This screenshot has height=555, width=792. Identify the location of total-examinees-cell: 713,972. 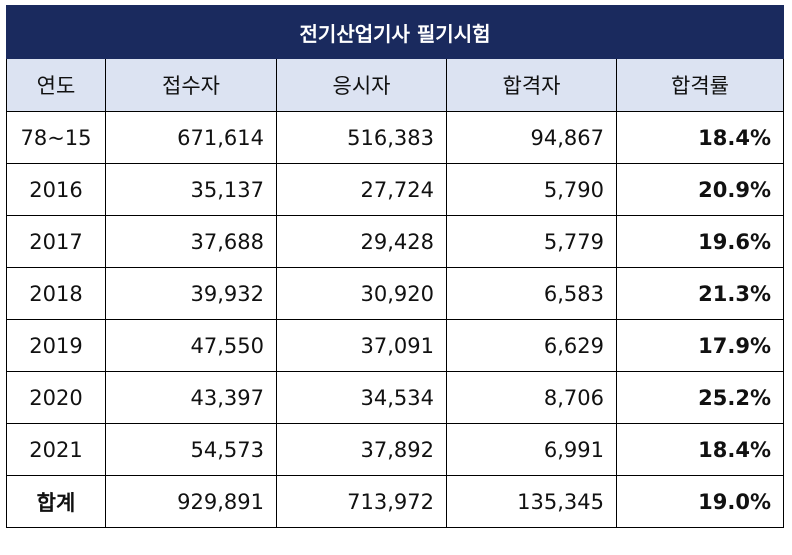
(361, 501).